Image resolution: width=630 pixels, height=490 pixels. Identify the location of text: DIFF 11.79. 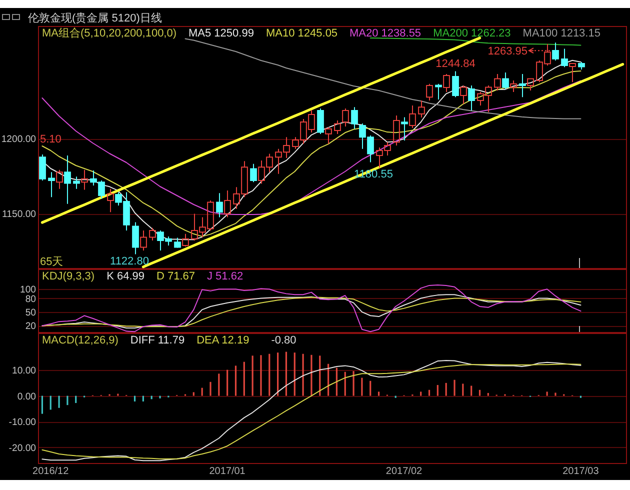
(157, 340).